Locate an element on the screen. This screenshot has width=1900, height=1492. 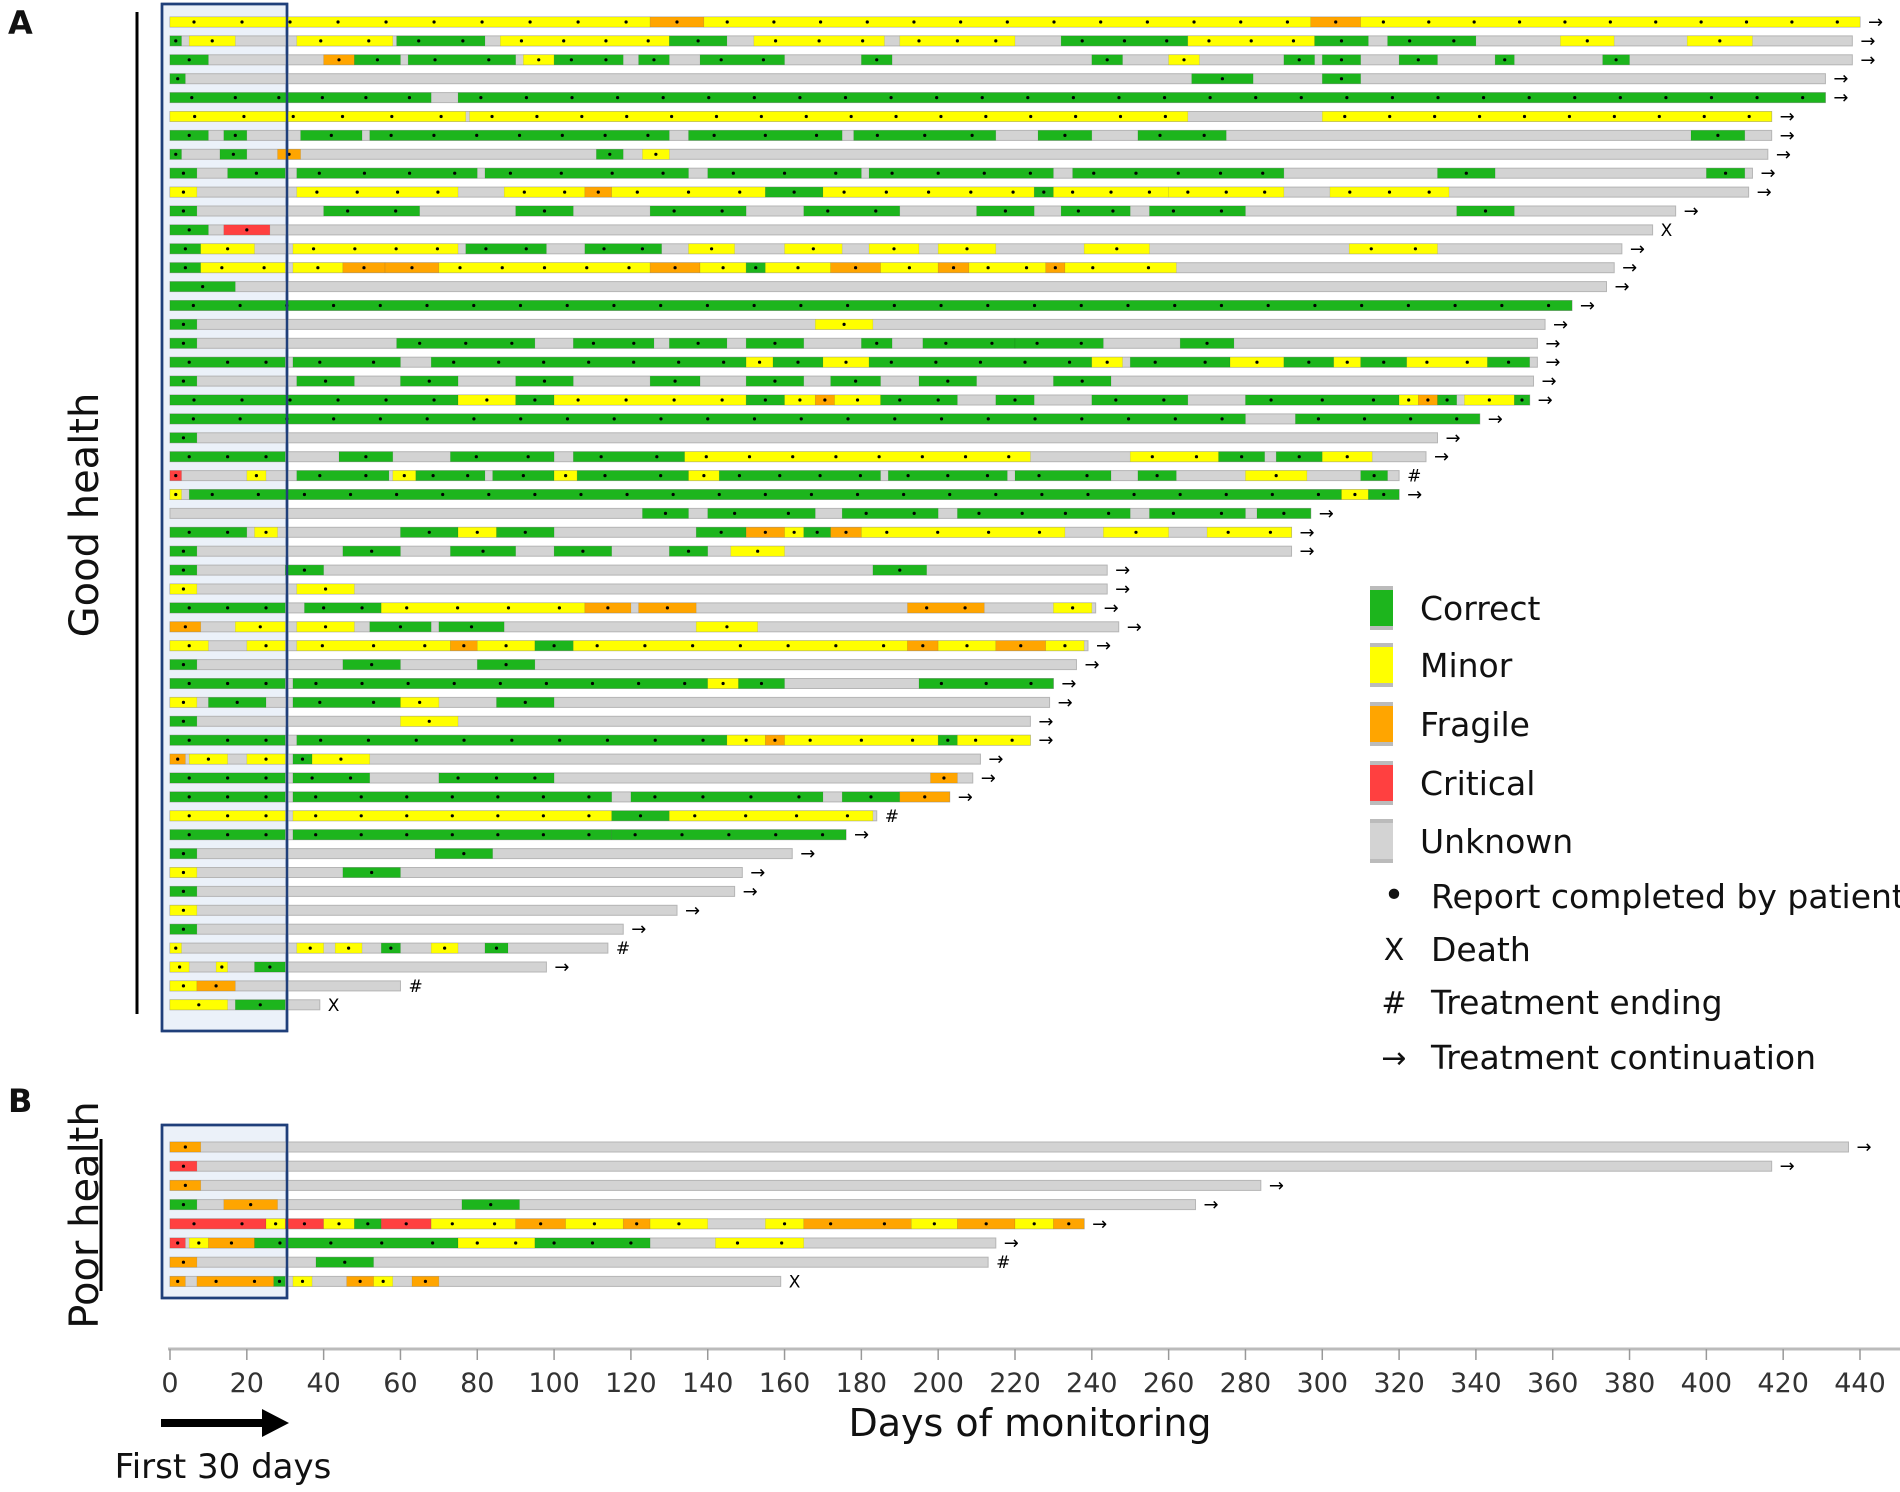
fragile-segment is located at coordinates (857, 1224).